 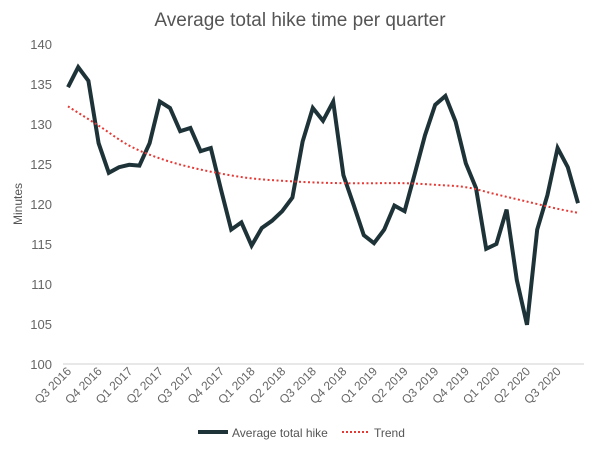 I want to click on legend-label-trend: Trend, so click(x=389, y=433).